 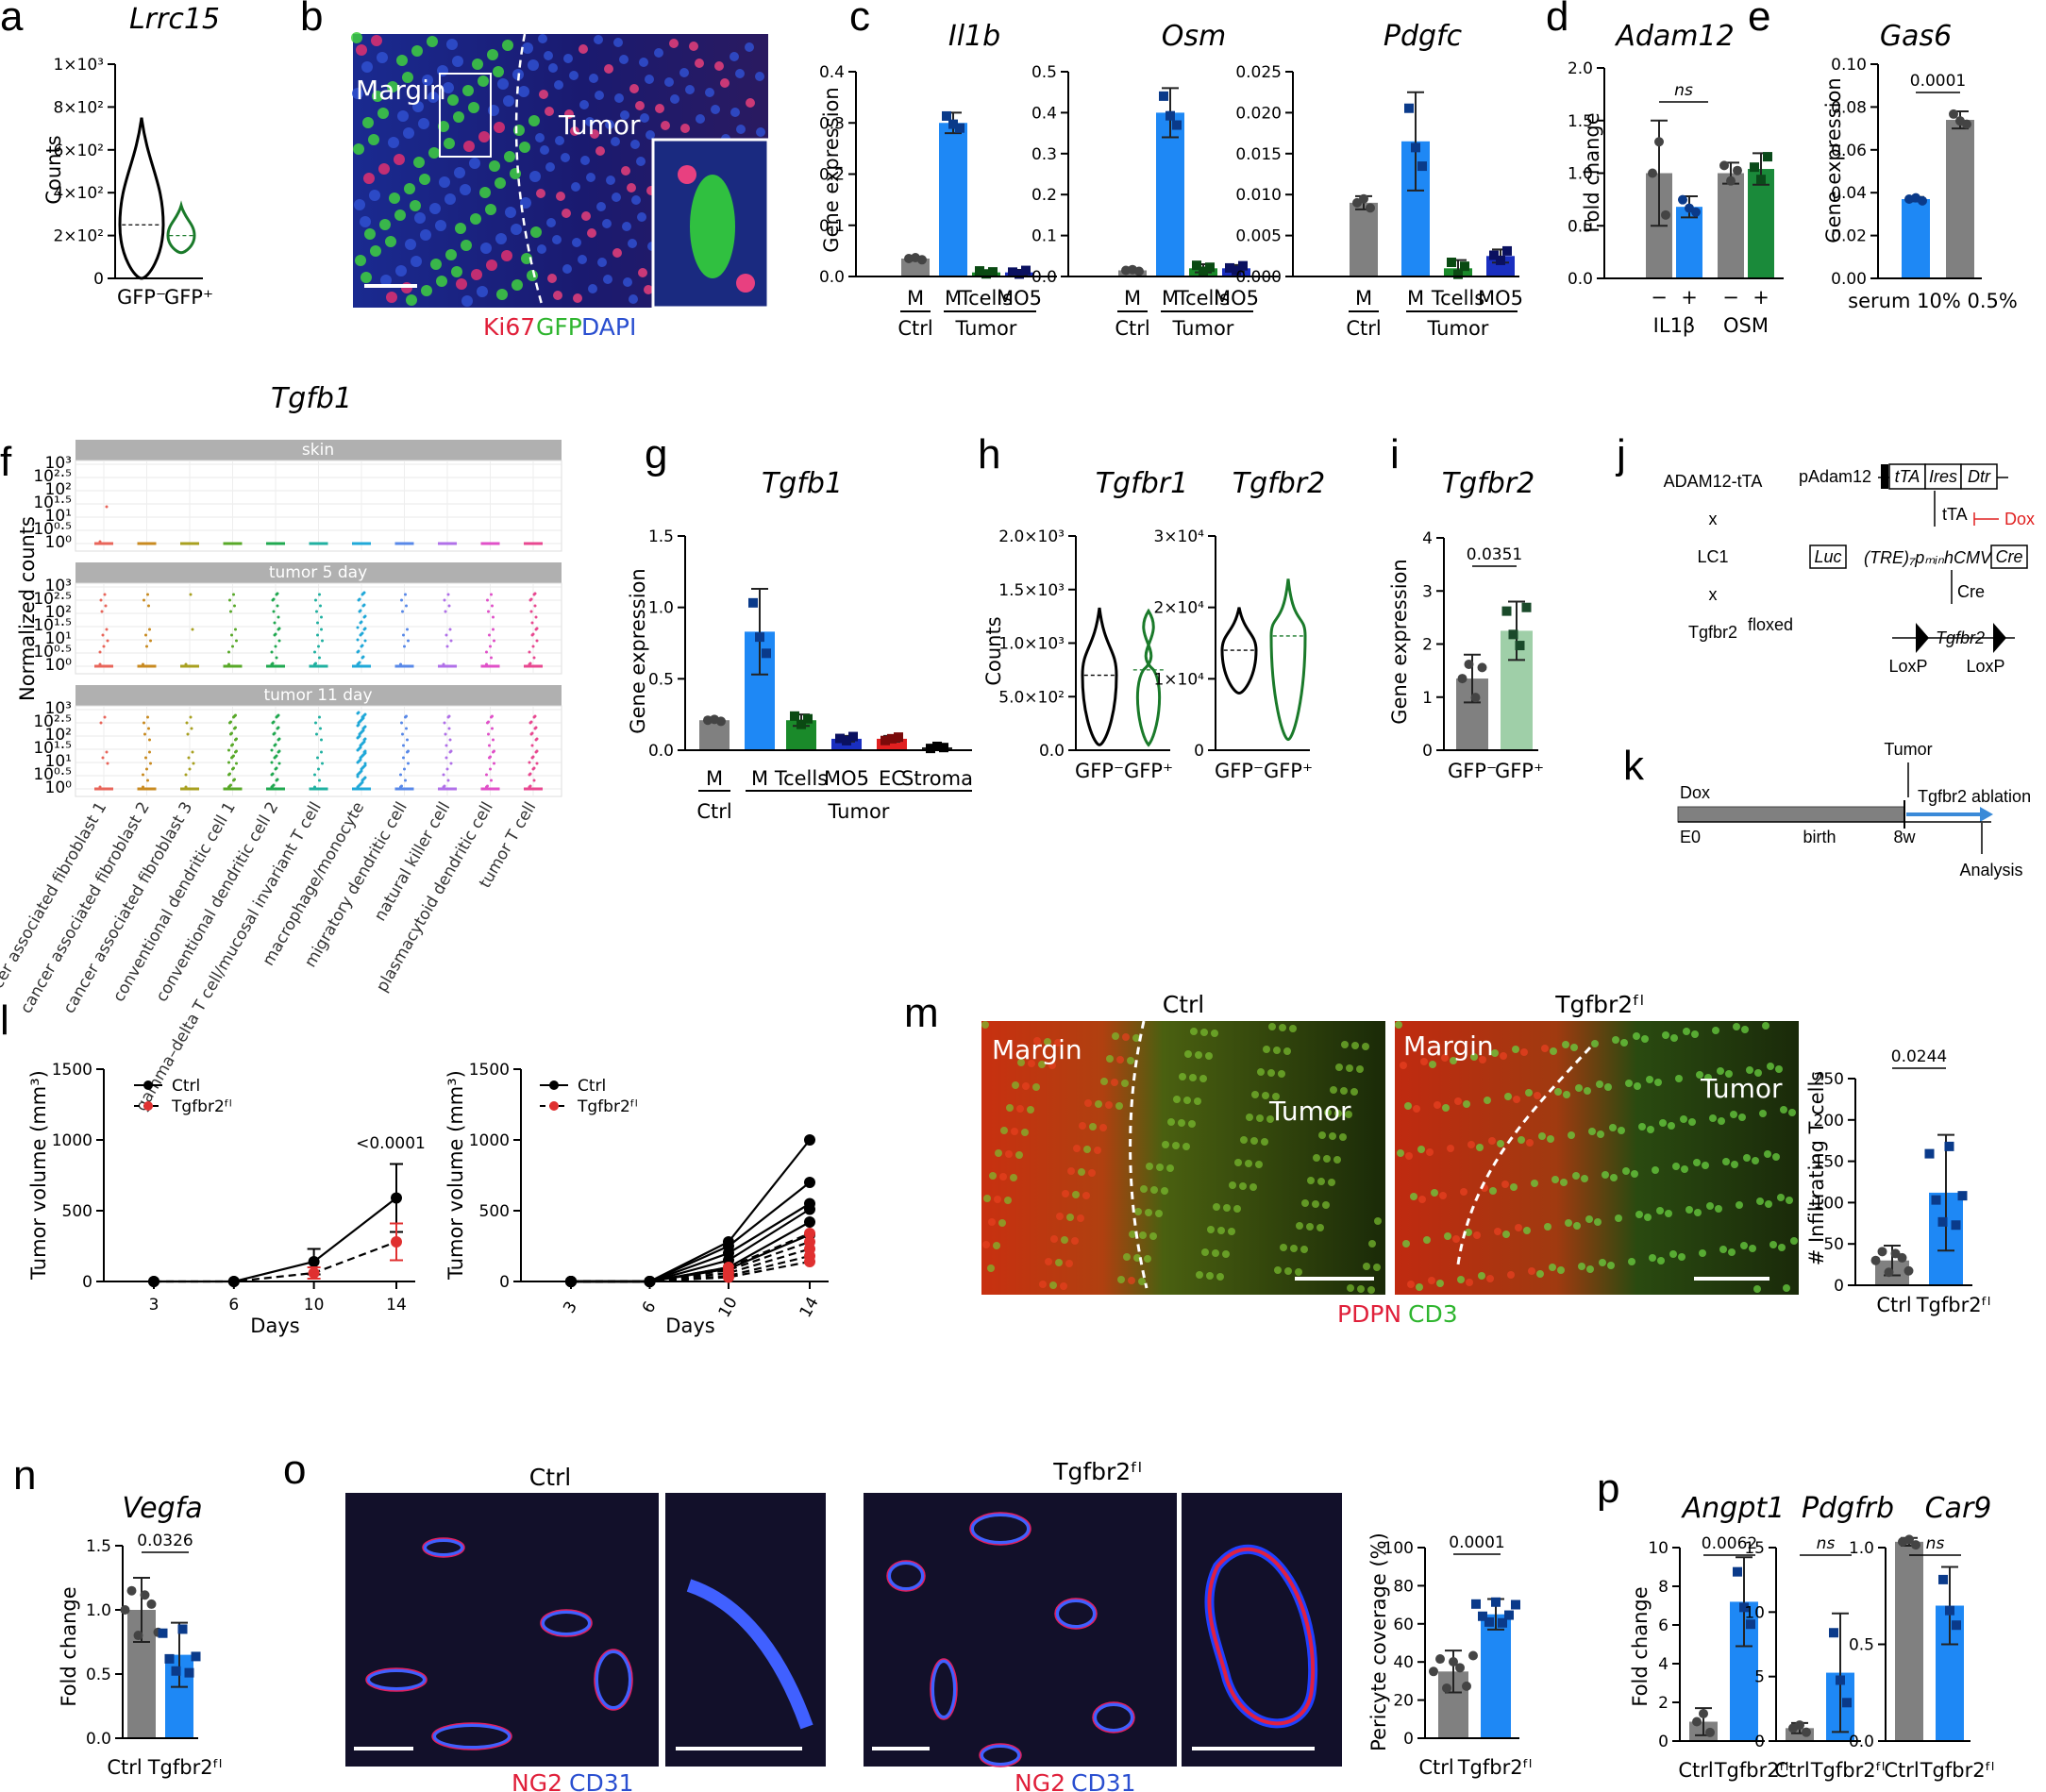 What do you see at coordinates (1519, 771) in the screenshot?
I see `panel-i-x-label: GFP⁺` at bounding box center [1519, 771].